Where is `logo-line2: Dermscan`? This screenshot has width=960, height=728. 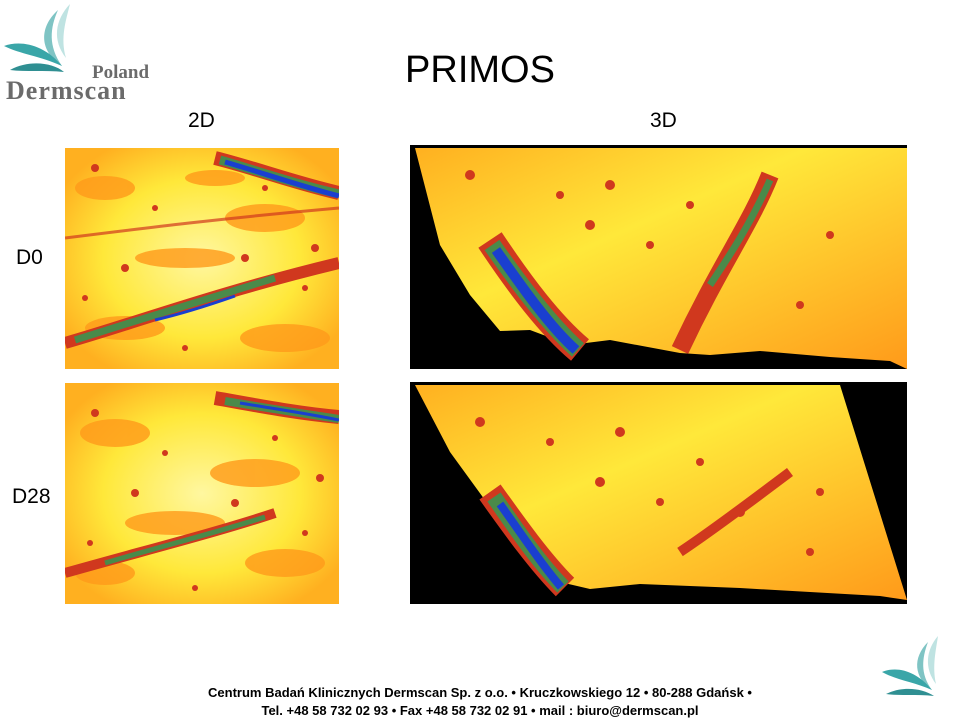
logo-line2: Dermscan is located at coordinates (66, 90).